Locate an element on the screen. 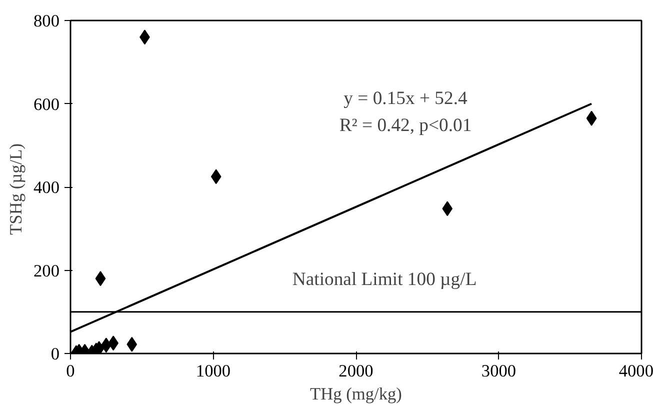  x-tick-label: 4000 is located at coordinates (635, 371).